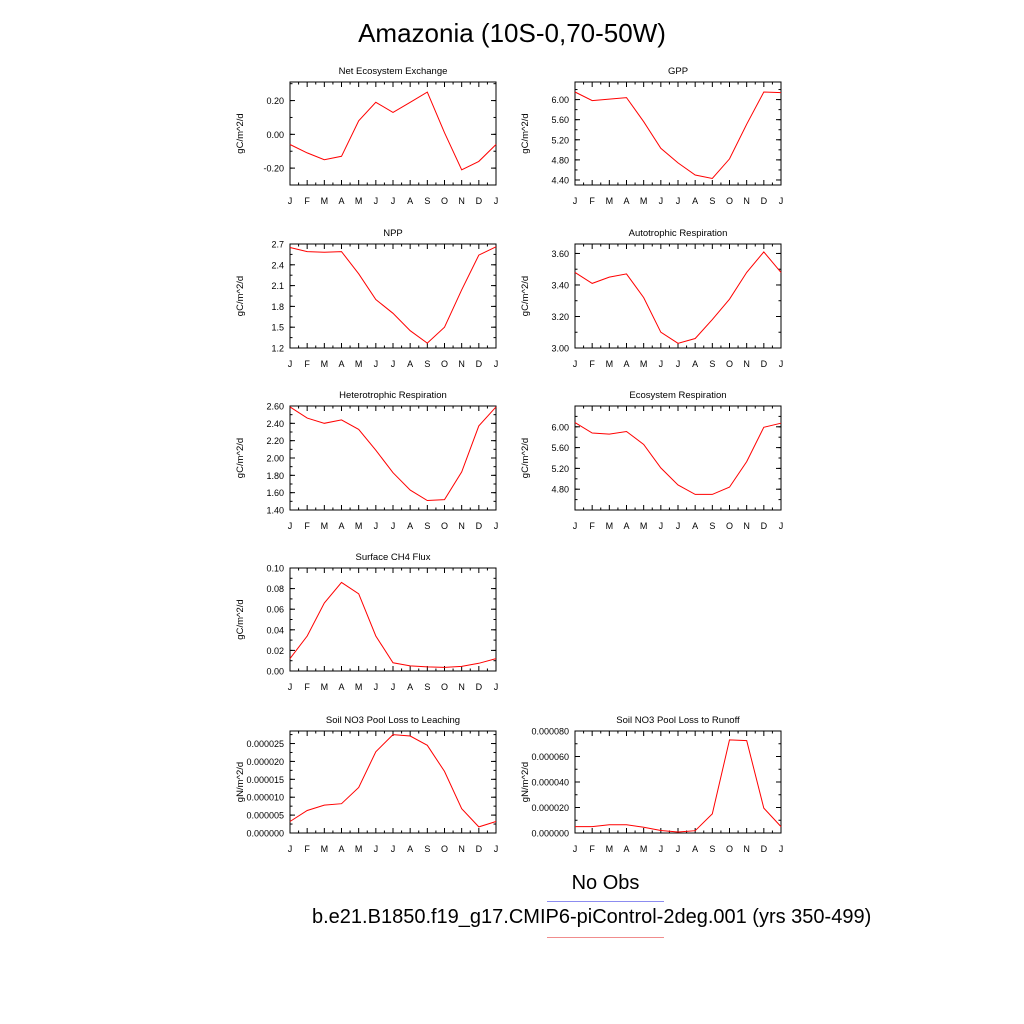  Describe the element at coordinates (275, 511) in the screenshot. I see `y-tick-label: 1.40` at that location.